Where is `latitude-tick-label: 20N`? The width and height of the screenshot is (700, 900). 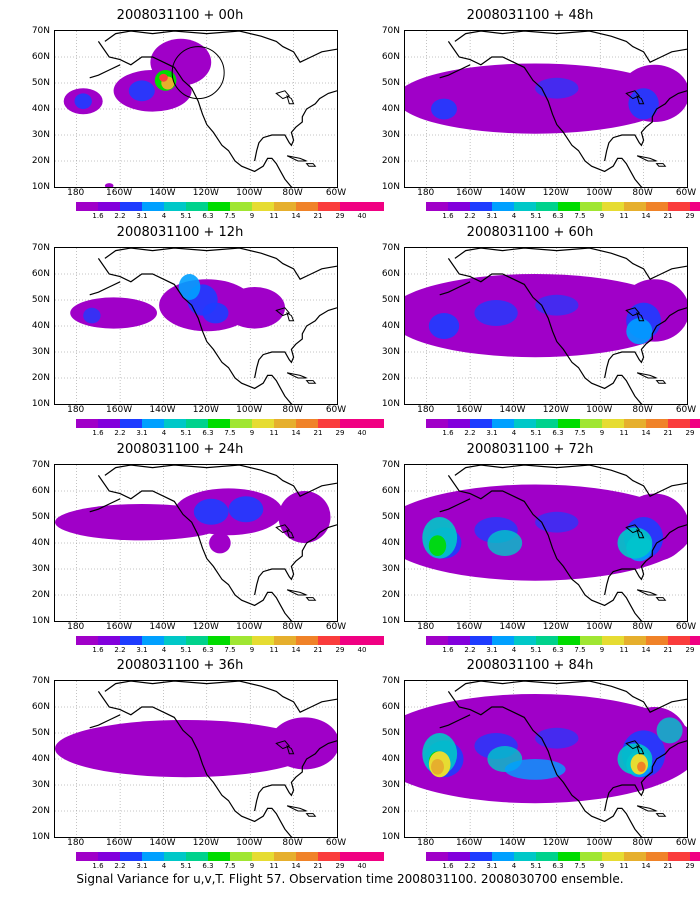
latitude-tick-label: 20N is located at coordinates (390, 595).